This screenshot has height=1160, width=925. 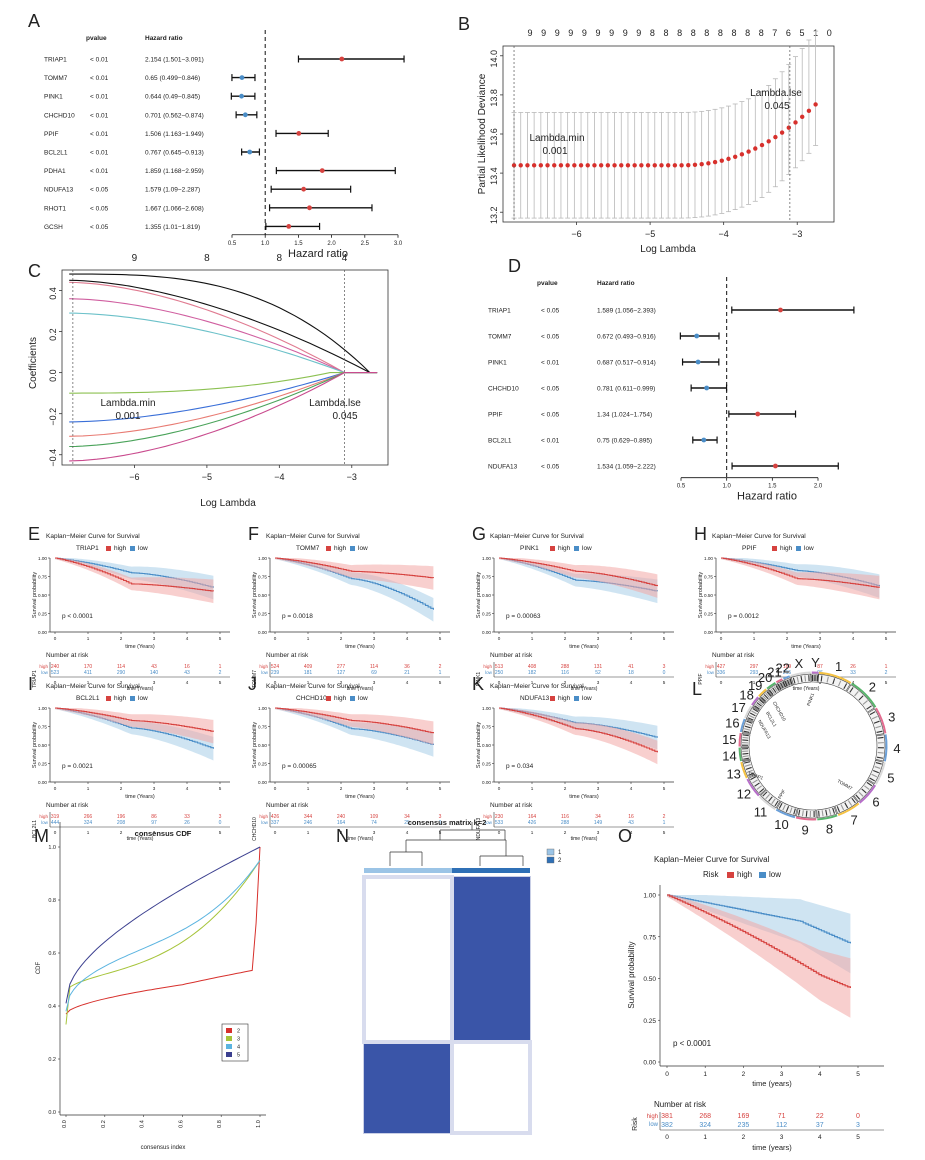 I want to click on km-risk-xlabel: time (Years), so click(x=360, y=839).